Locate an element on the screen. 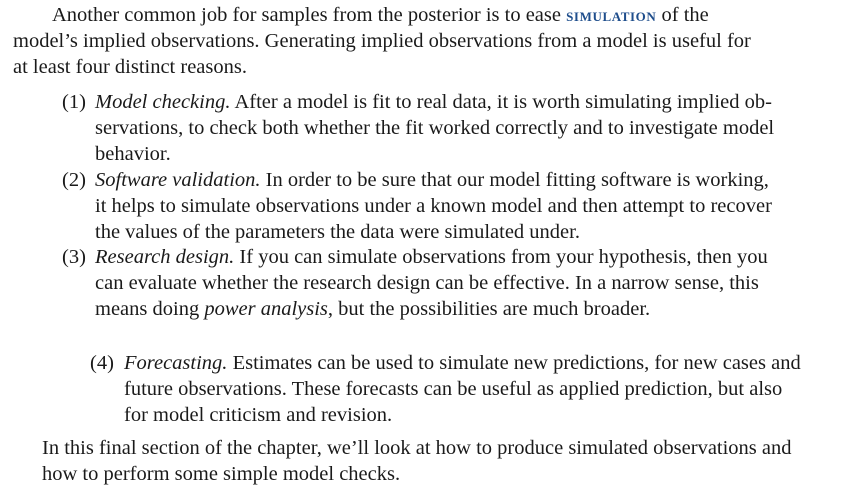  list-item-title: Research design. is located at coordinates (165, 257).